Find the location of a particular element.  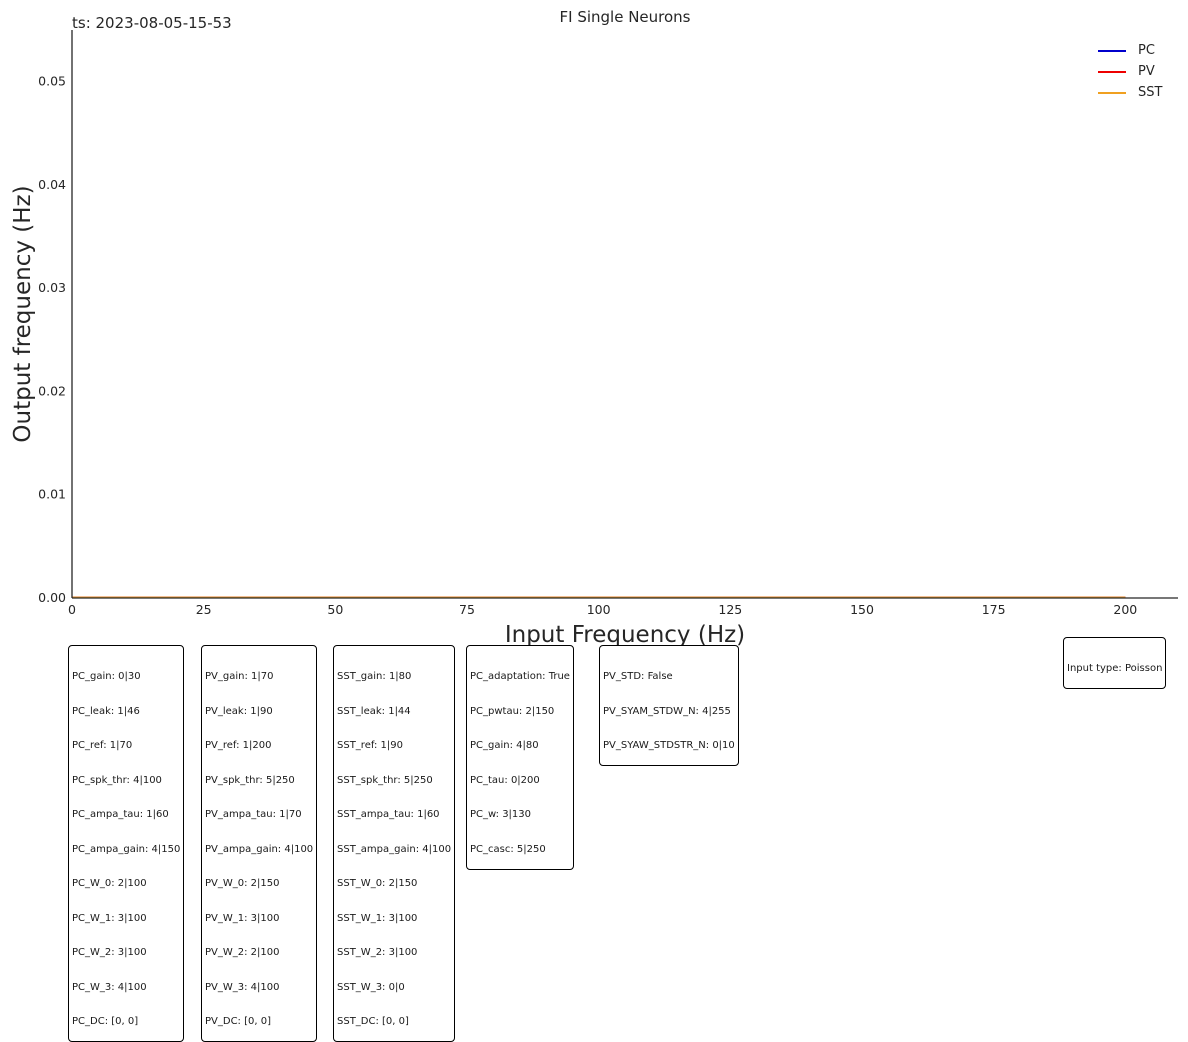

param-line: SST_W_1: 3|100 is located at coordinates (377, 918).